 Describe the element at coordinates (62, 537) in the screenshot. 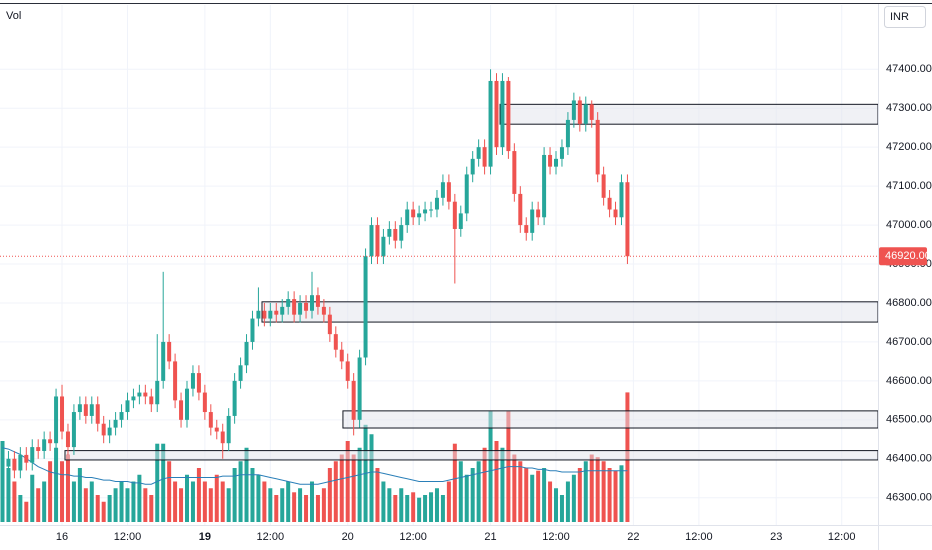

I see `x-tick-label: 16` at that location.